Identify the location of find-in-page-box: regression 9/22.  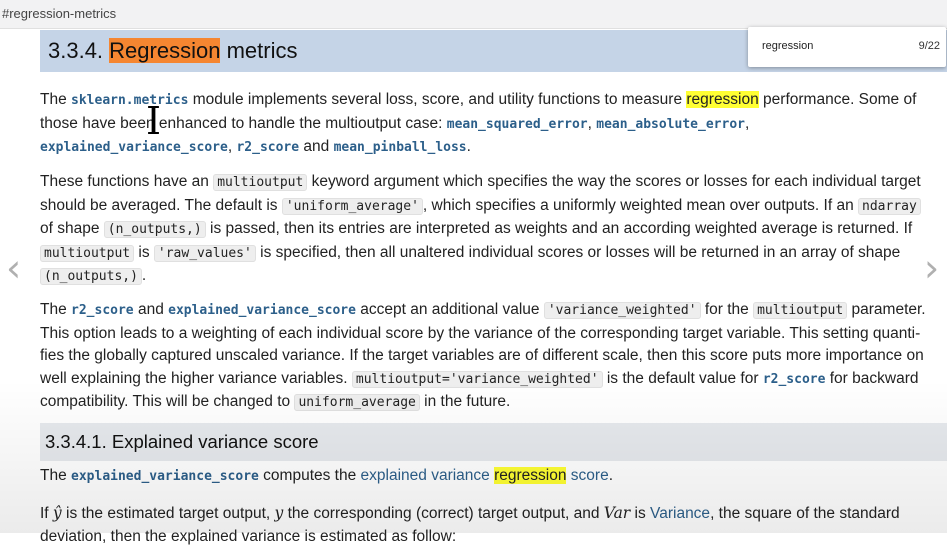
(847, 47).